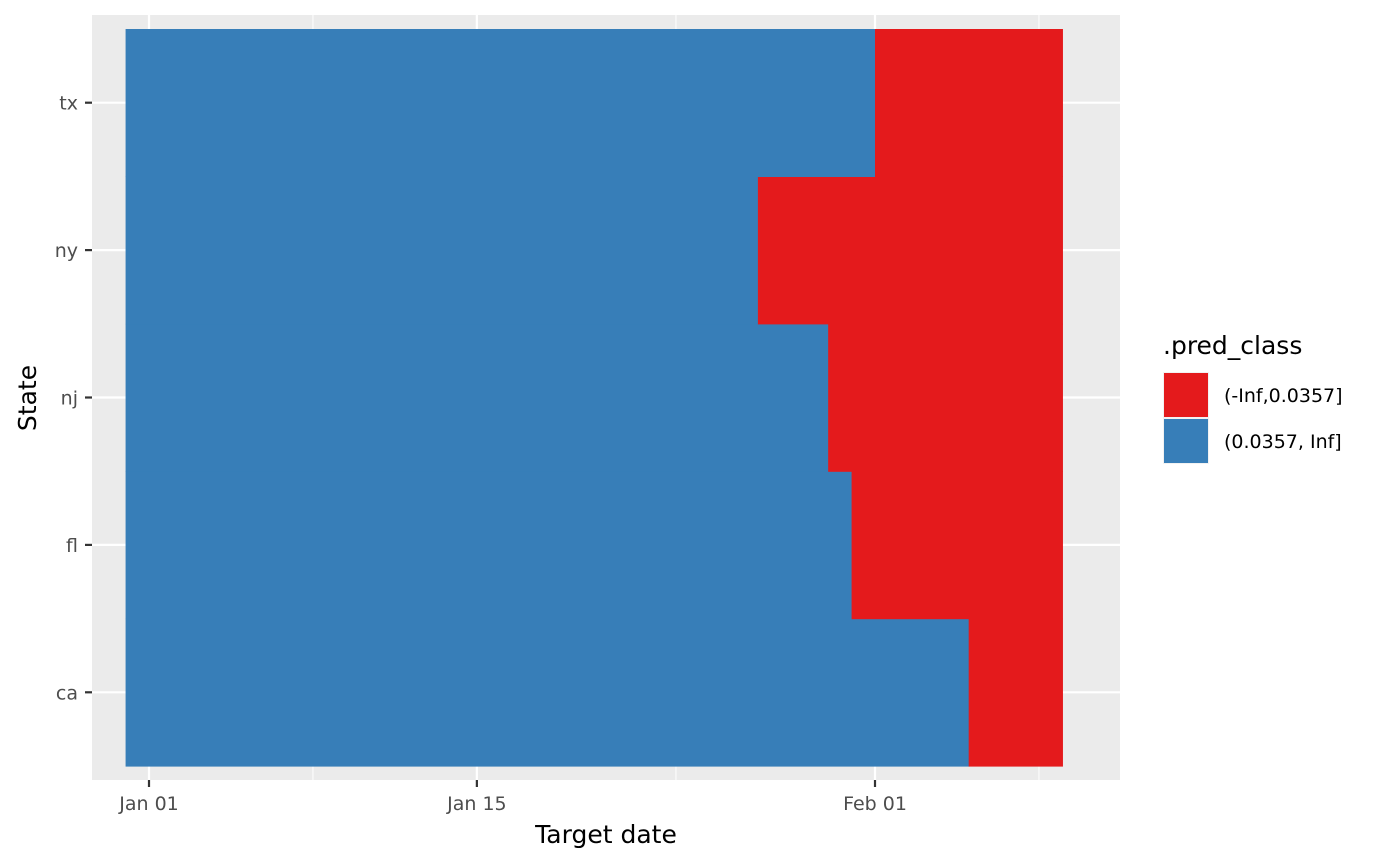 The height and width of the screenshot is (865, 1400). Describe the element at coordinates (512, 797) in the screenshot. I see `x-axis-ticks: Jan 01 Jan 15 Feb 01` at that location.